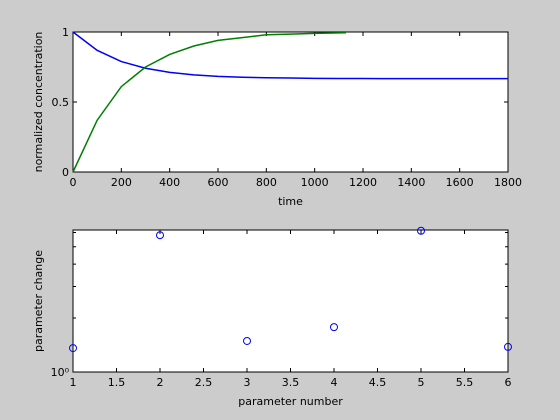  Describe the element at coordinates (65, 172) in the screenshot. I see `y-tick-label: 0` at that location.